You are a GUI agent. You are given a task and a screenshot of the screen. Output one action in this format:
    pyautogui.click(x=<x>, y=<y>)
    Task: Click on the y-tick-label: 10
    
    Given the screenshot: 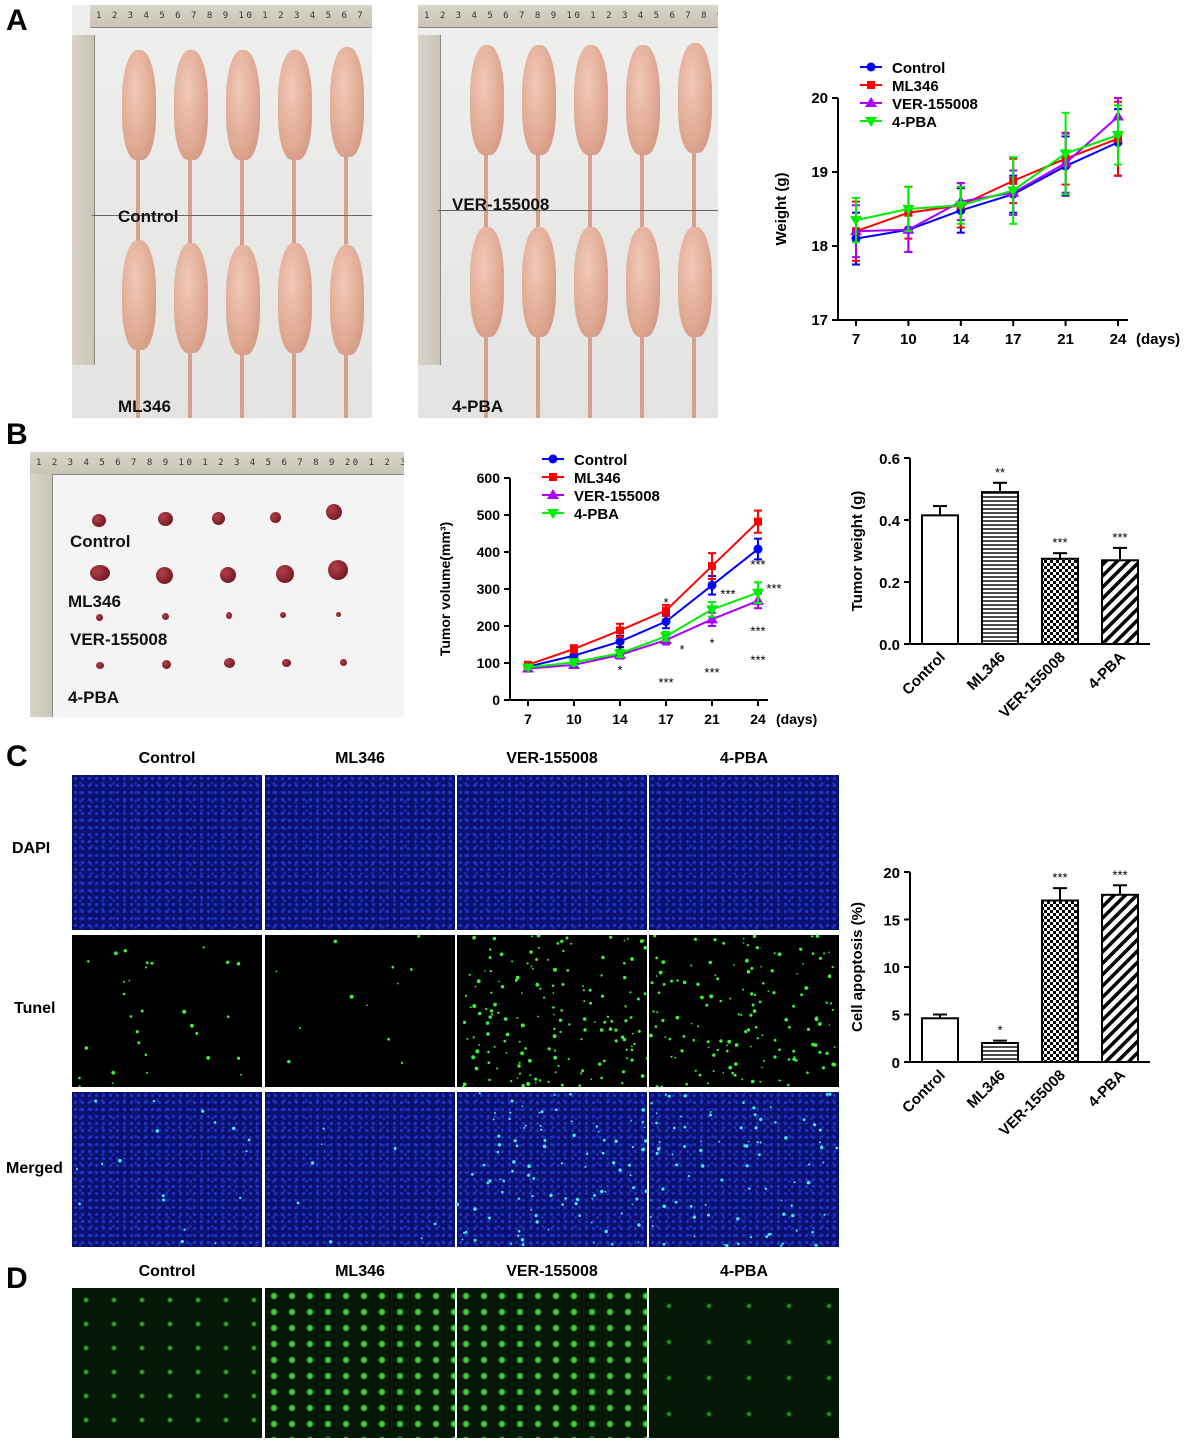 What is the action you would take?
    pyautogui.click(x=891, y=968)
    